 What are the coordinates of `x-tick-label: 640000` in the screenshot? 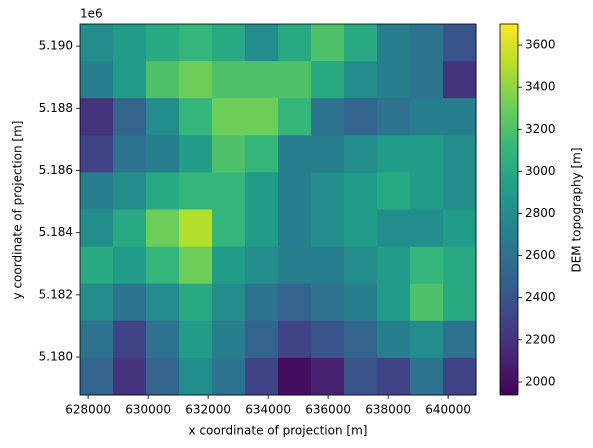 It's located at (448, 410).